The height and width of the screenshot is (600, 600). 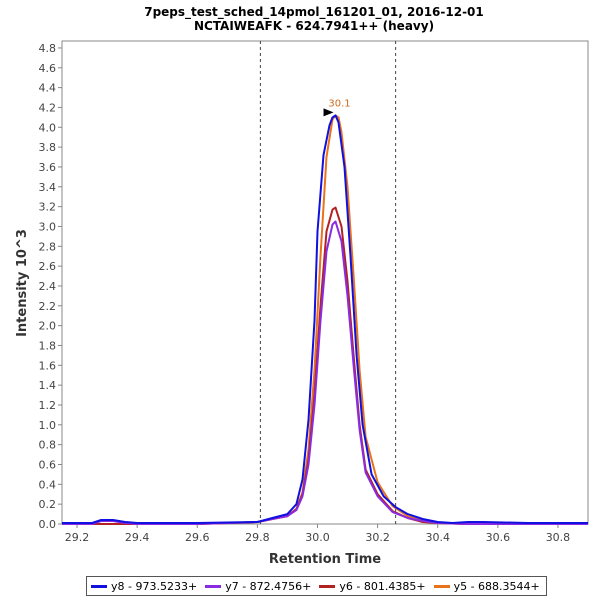 What do you see at coordinates (48, 345) in the screenshot?
I see `y-tick-label: 1.8` at bounding box center [48, 345].